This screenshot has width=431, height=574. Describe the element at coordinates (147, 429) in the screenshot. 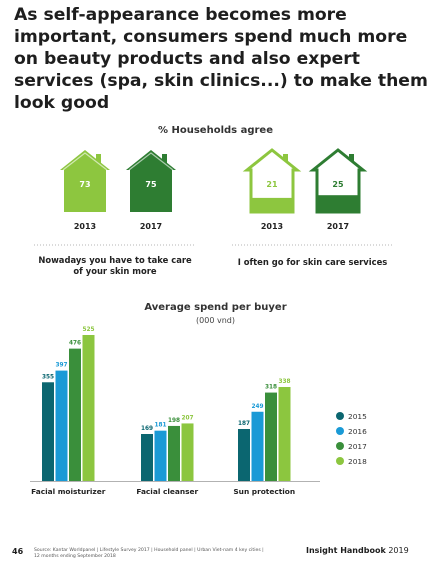

I see `bar-value-label: 169` at that location.